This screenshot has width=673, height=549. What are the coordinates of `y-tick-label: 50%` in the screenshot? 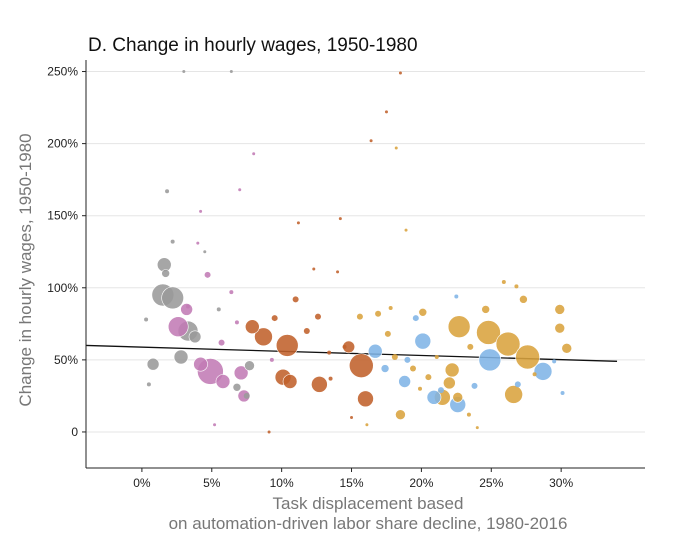 It's located at (66, 360).